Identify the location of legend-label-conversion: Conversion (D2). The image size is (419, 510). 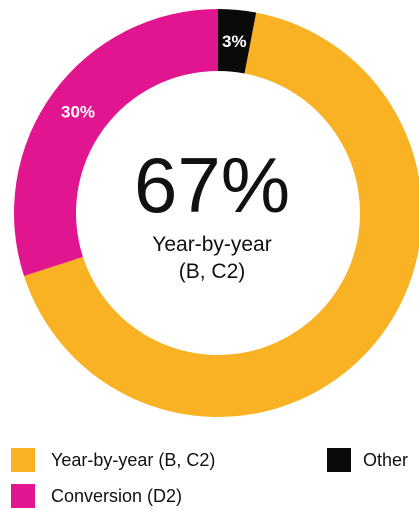
(117, 495).